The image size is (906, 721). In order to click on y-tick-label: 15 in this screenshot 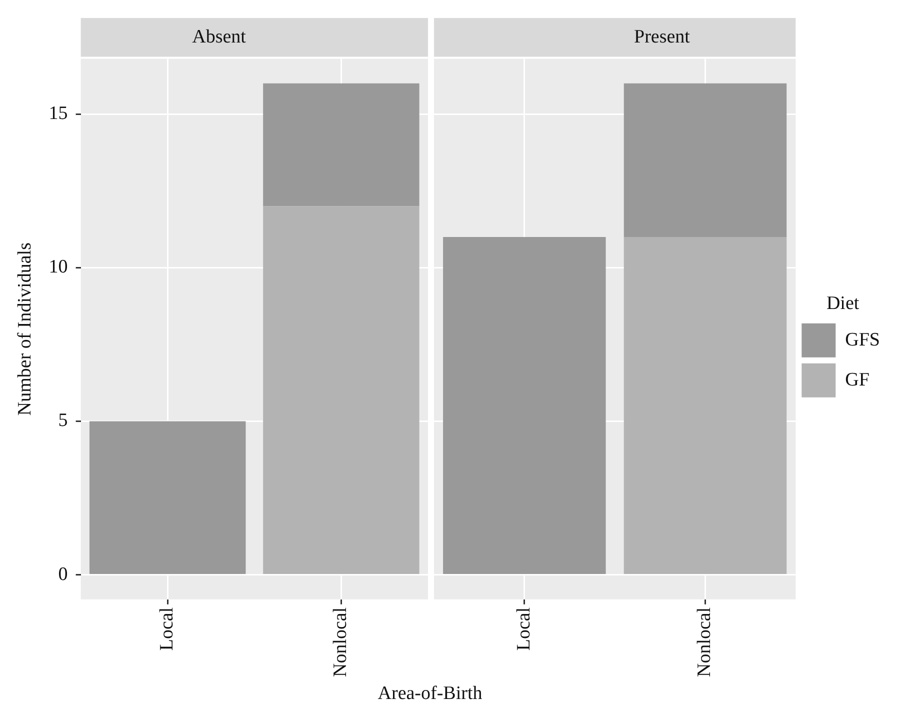, I will do `click(58, 113)`.